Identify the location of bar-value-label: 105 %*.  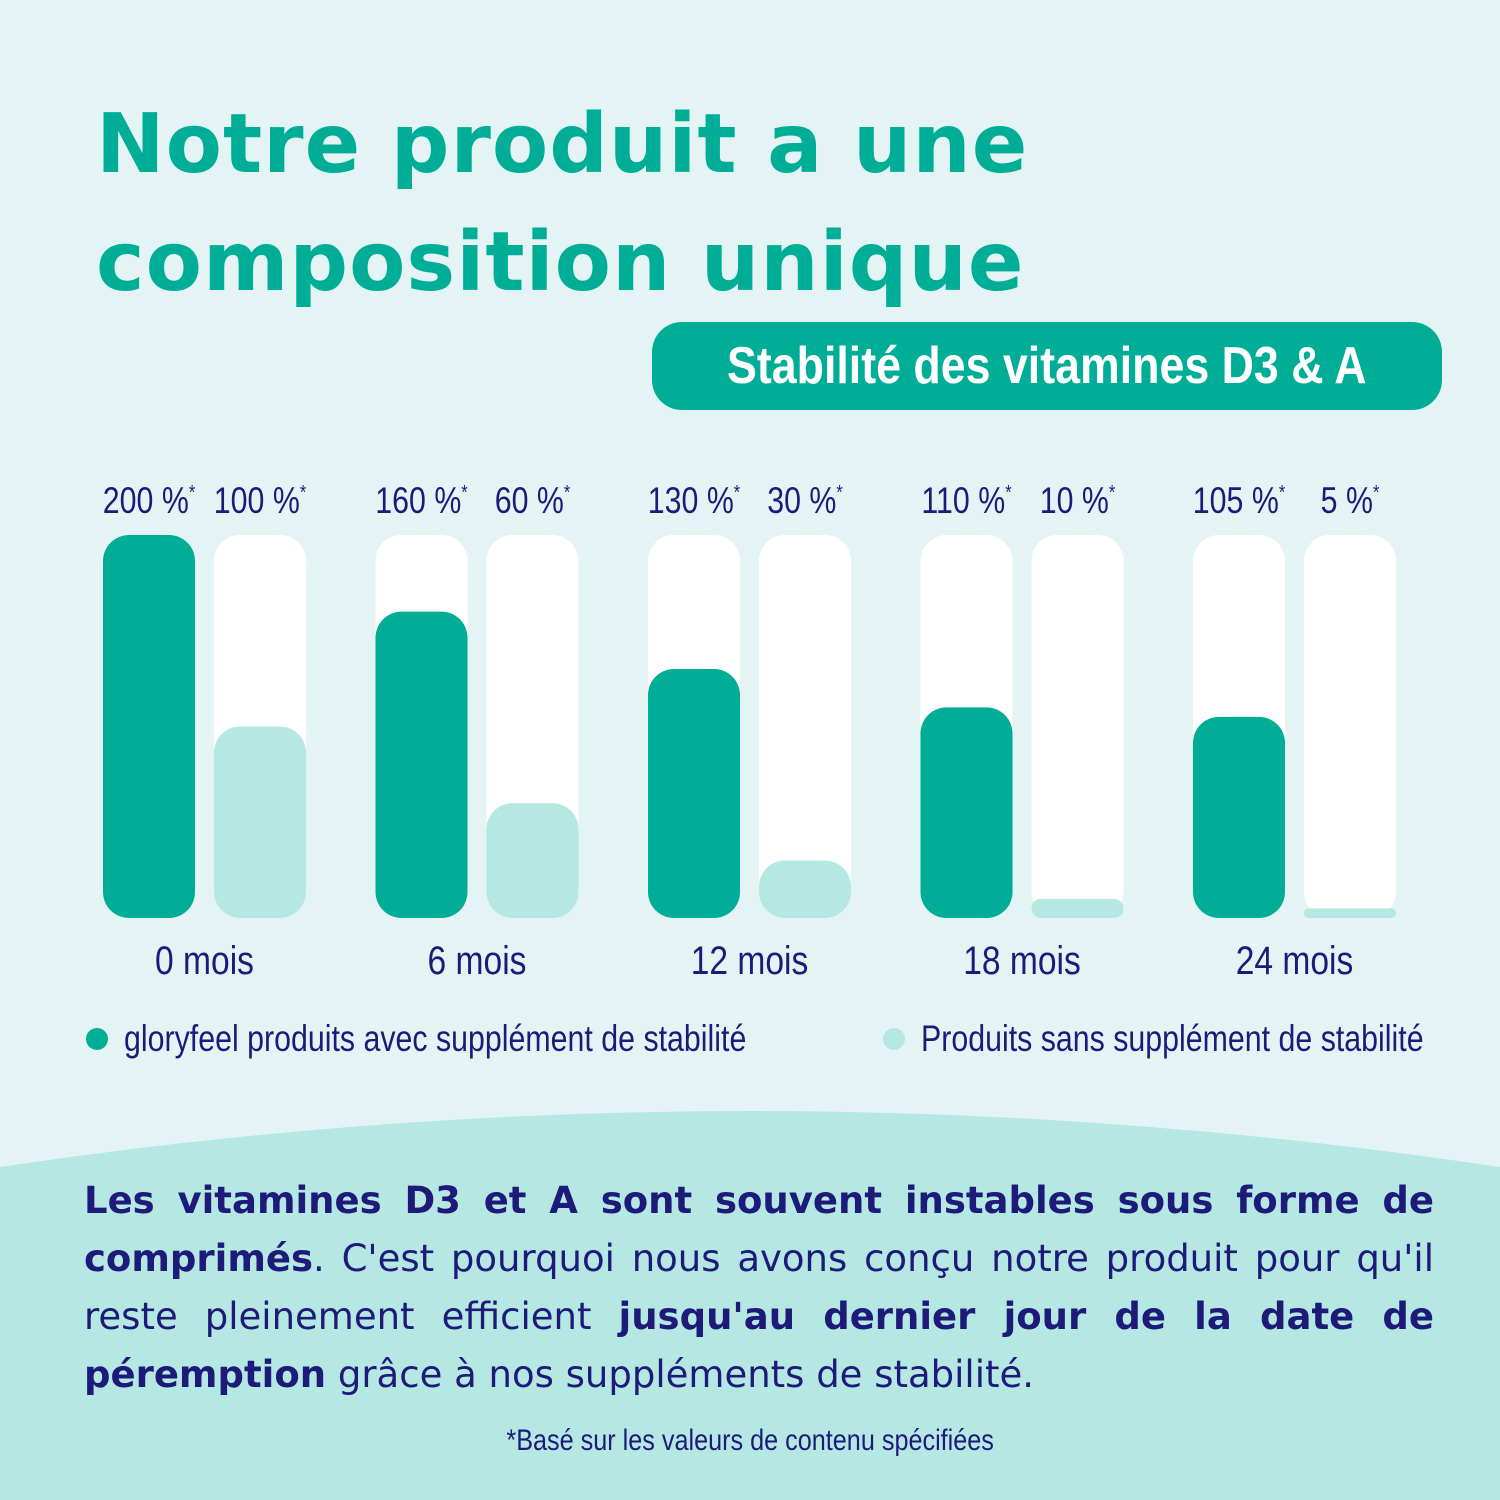
(1239, 501).